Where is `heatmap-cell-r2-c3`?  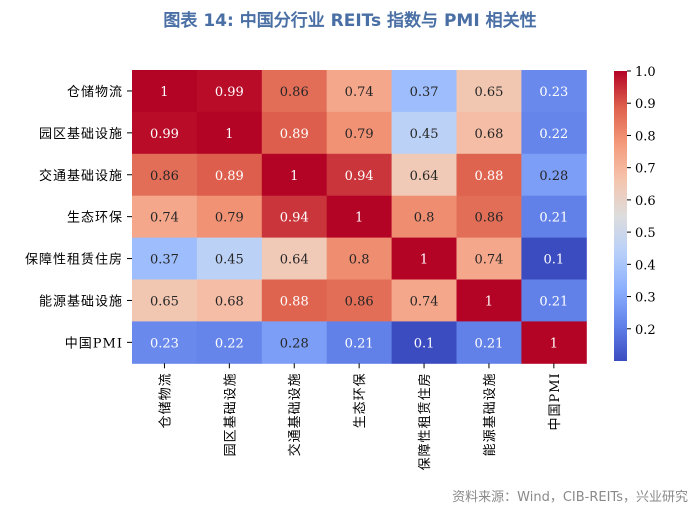 heatmap-cell-r2-c3 is located at coordinates (359, 175).